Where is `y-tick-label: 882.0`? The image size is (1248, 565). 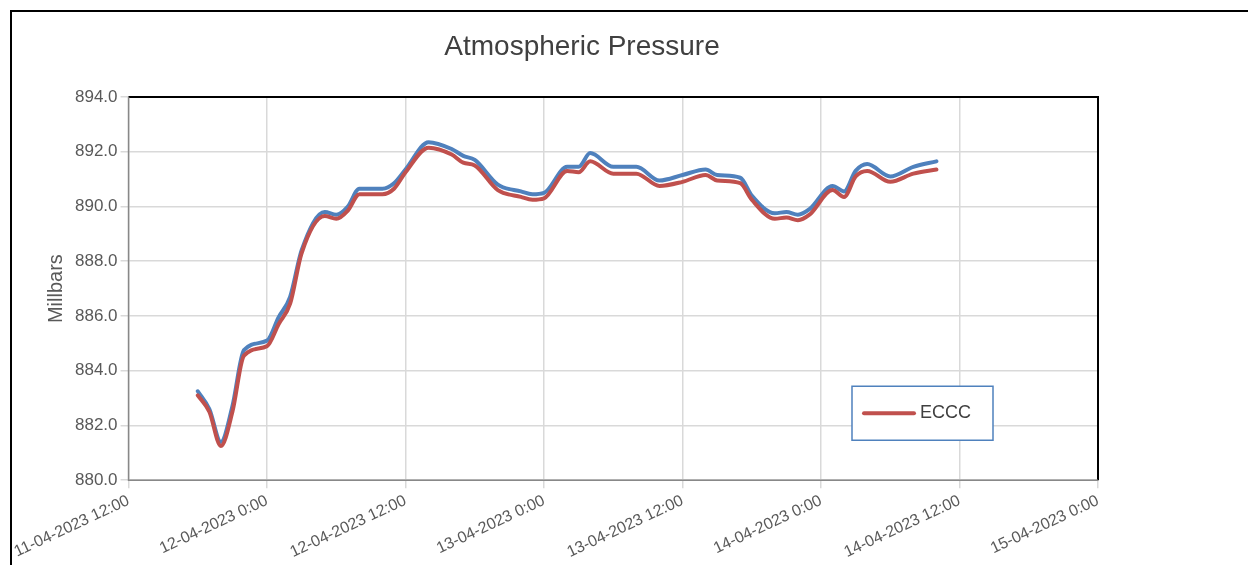 y-tick-label: 882.0 is located at coordinates (96, 425).